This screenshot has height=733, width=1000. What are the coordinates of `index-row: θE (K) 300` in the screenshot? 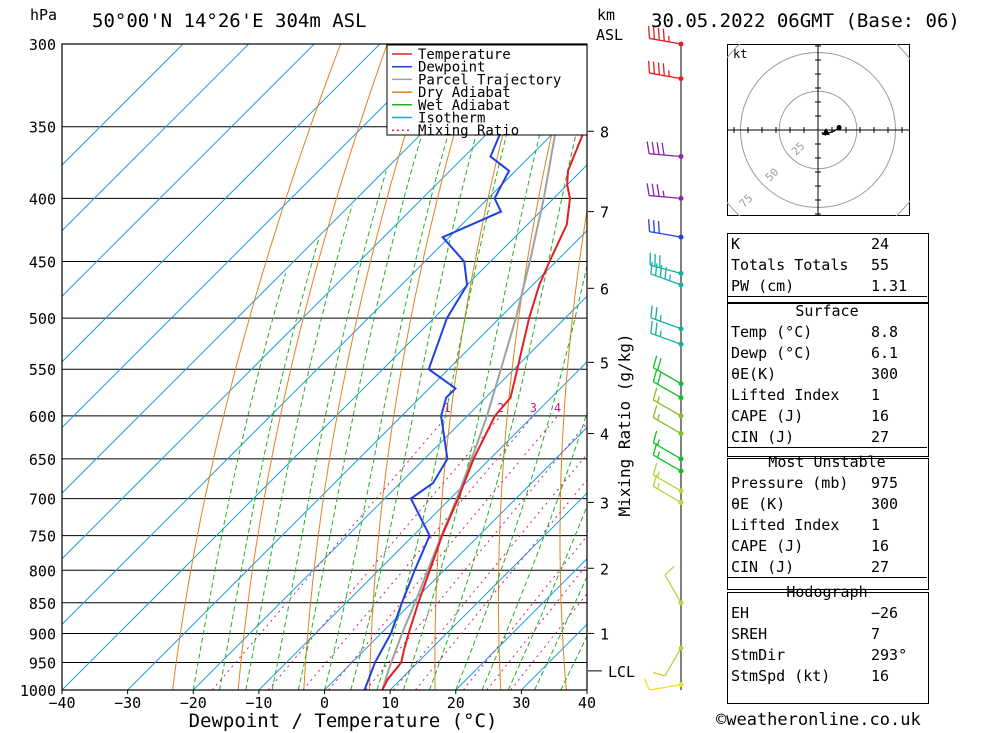 It's located at (827, 503).